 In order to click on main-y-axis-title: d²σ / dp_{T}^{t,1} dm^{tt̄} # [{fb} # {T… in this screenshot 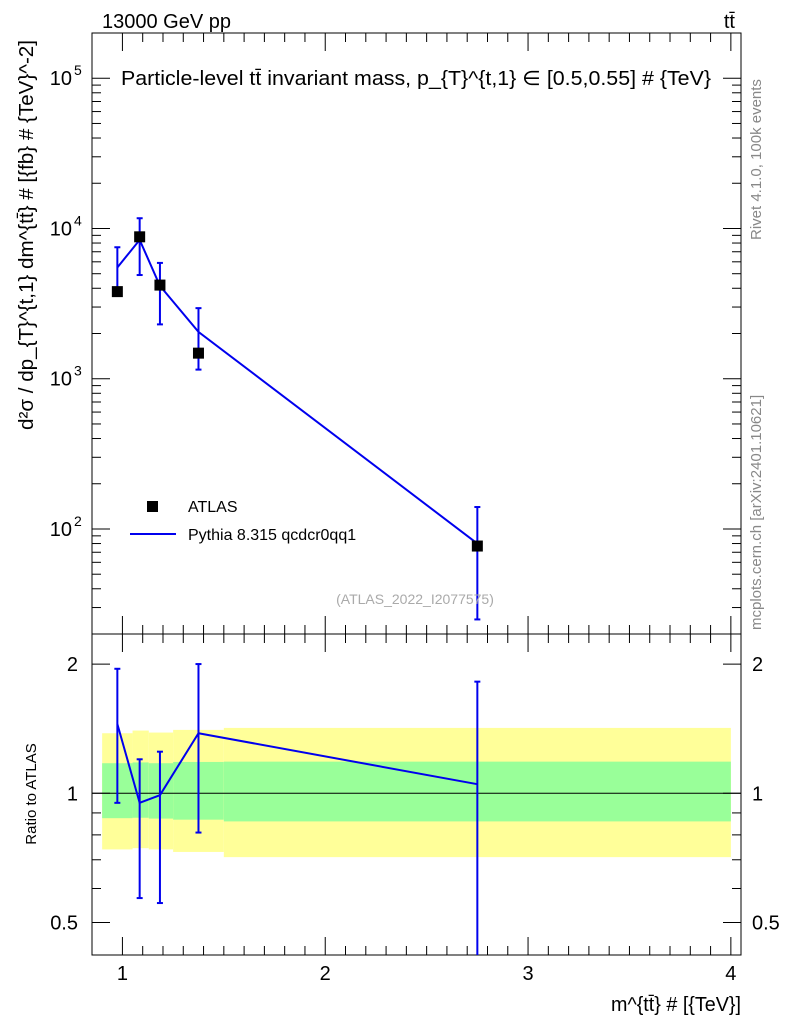, I will do `click(27, 235)`.